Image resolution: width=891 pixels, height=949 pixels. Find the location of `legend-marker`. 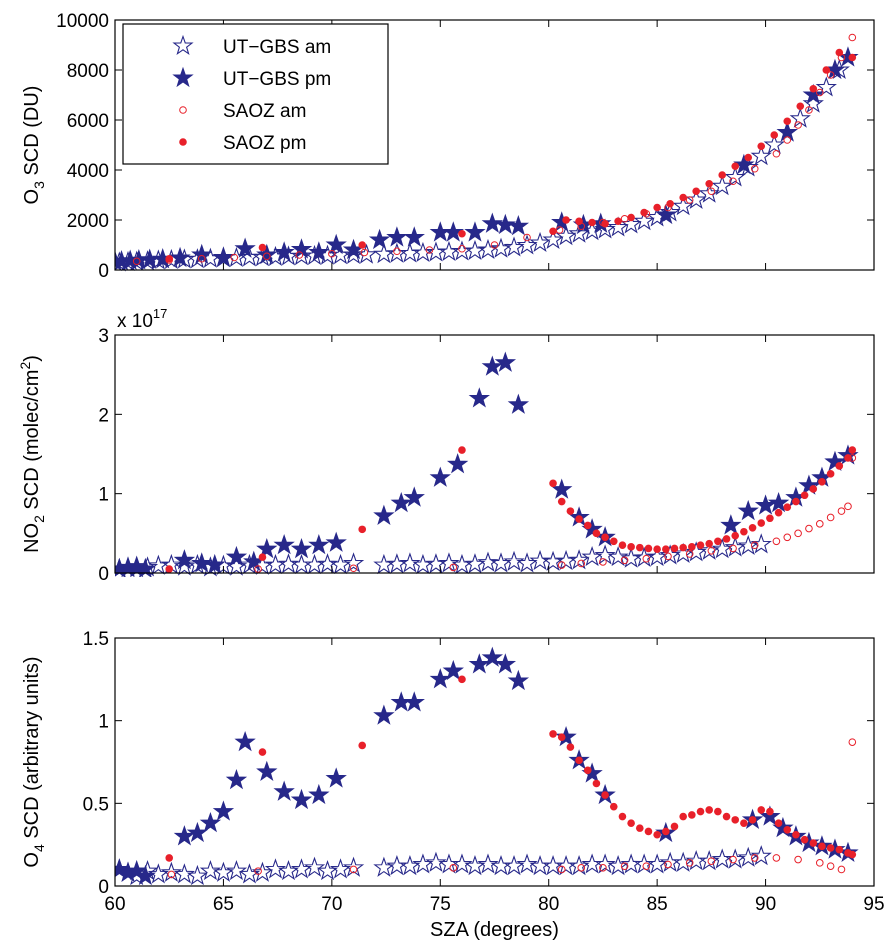

legend-marker is located at coordinates (183, 142).